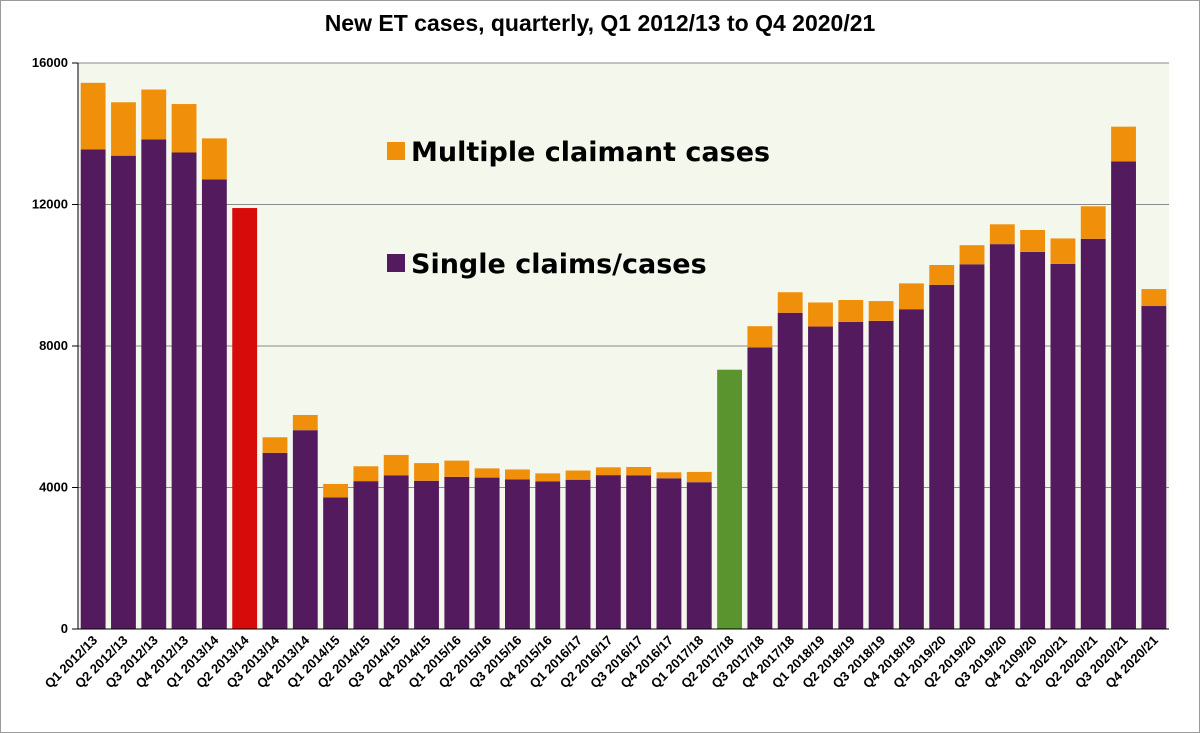 The image size is (1200, 733). What do you see at coordinates (53, 345) in the screenshot?
I see `y-tick-label: 8000` at bounding box center [53, 345].